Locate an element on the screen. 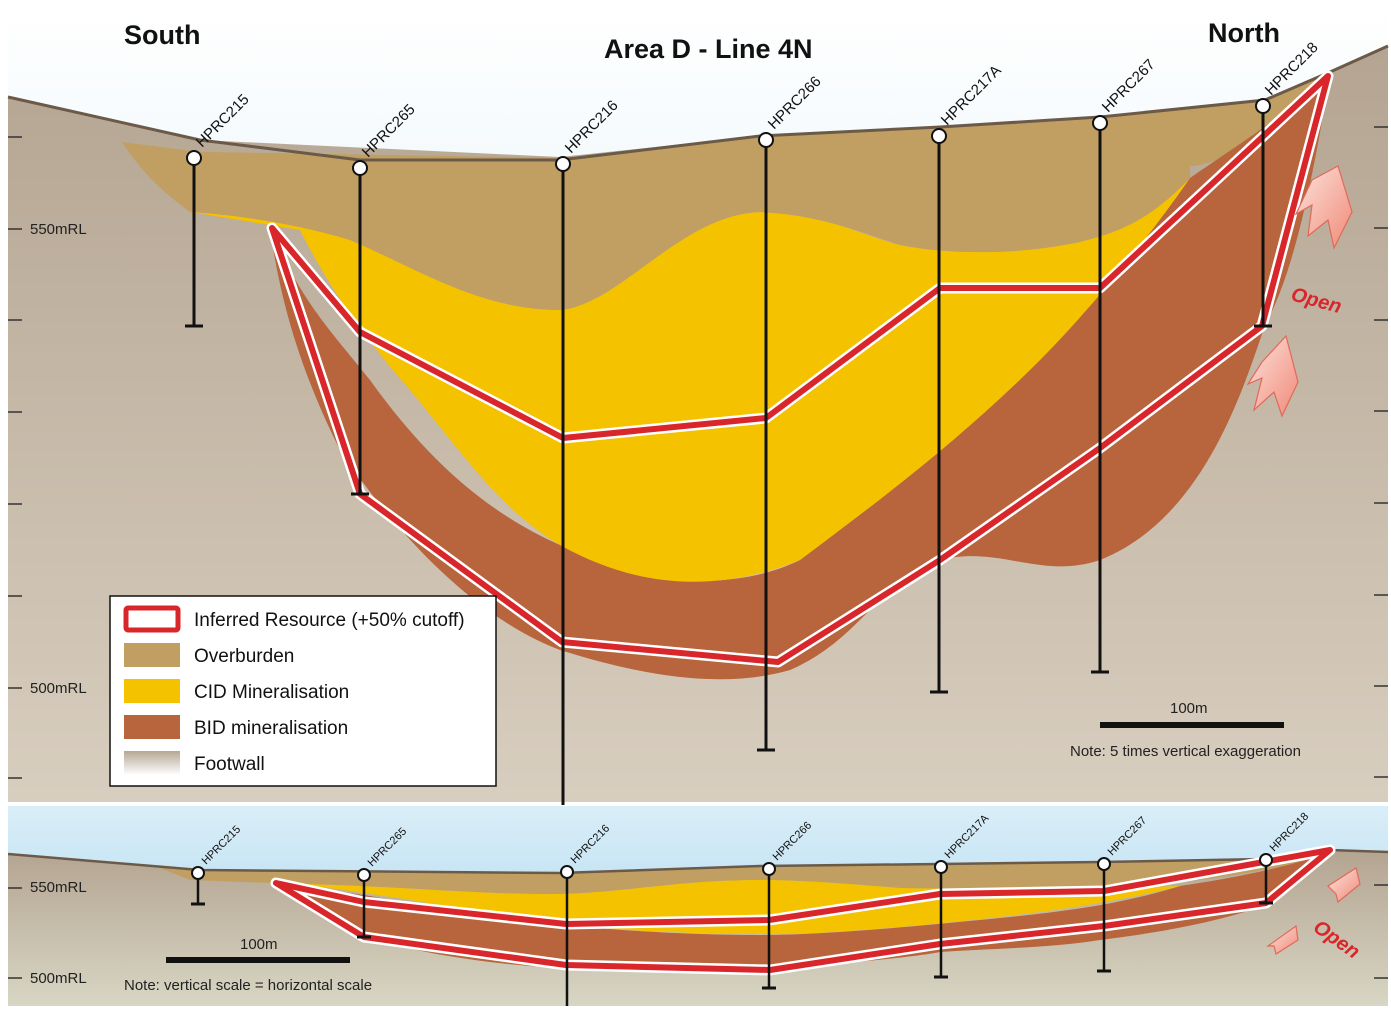 The image size is (1391, 1020). ground-surface is located at coordinates (698, 103).